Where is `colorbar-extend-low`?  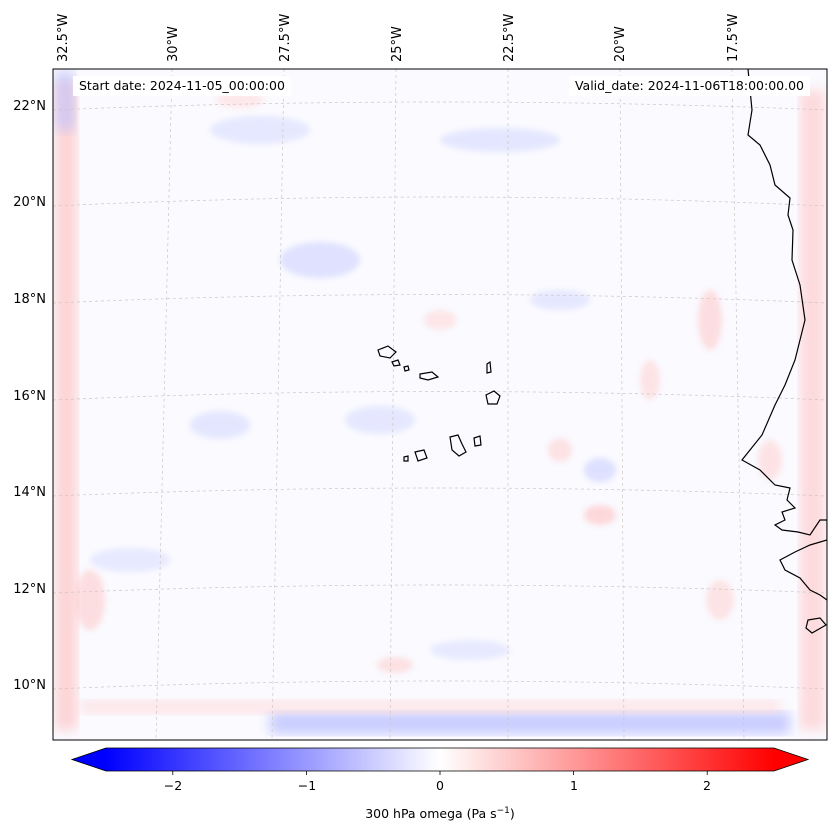
colorbar-extend-low is located at coordinates (89, 759).